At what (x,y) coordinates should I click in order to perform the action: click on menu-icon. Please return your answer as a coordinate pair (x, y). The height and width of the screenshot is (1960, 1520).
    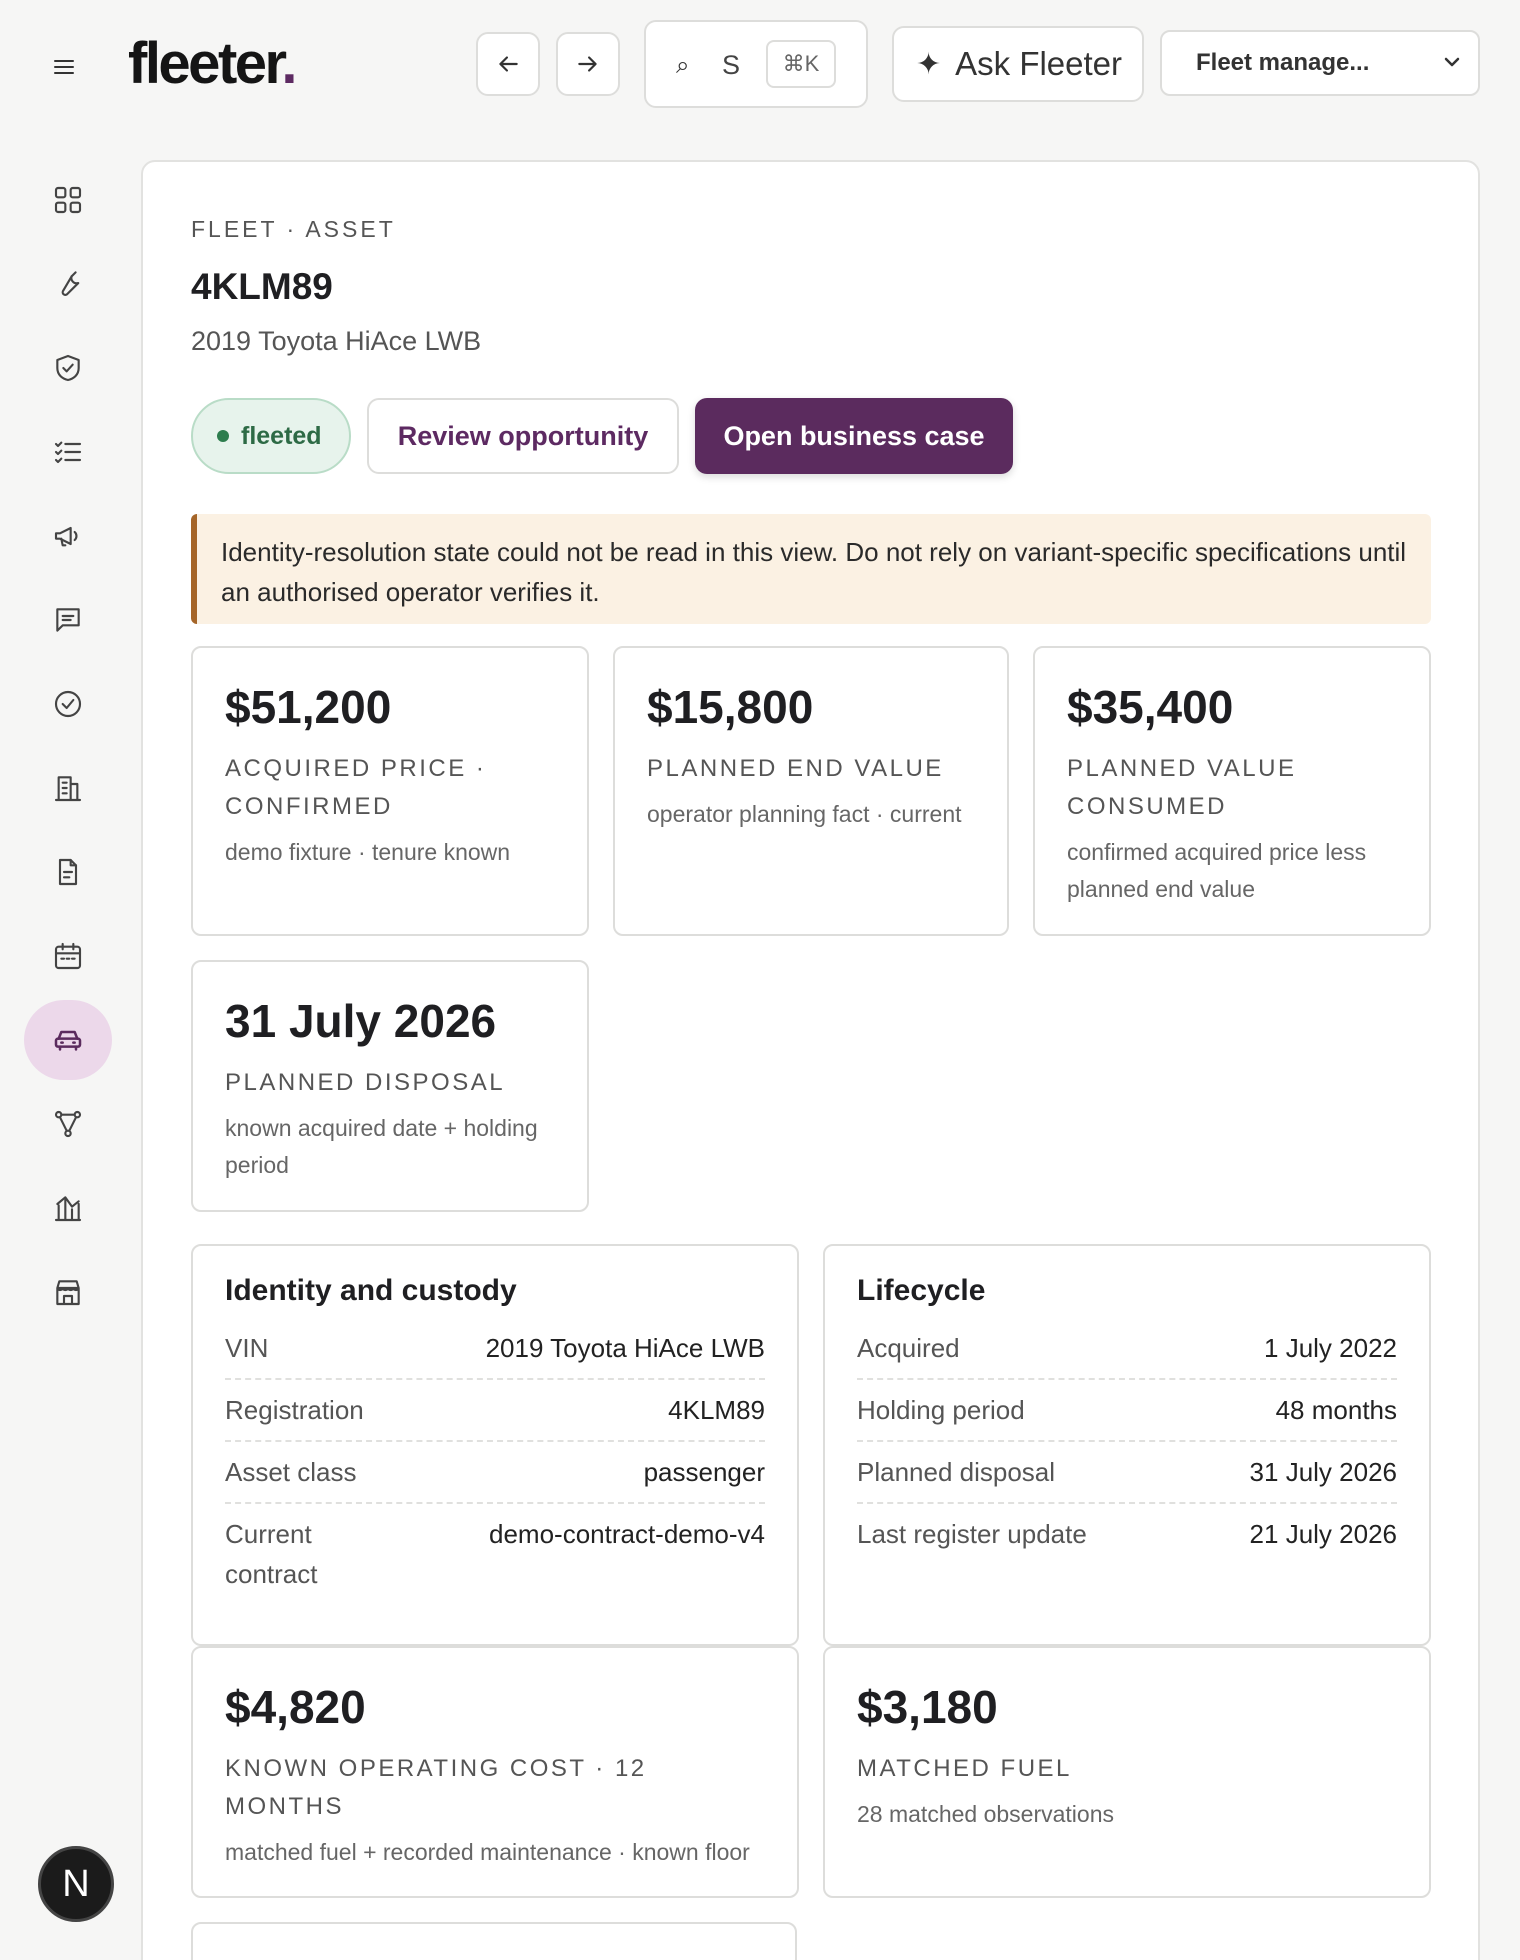
    Looking at the image, I should click on (64, 67).